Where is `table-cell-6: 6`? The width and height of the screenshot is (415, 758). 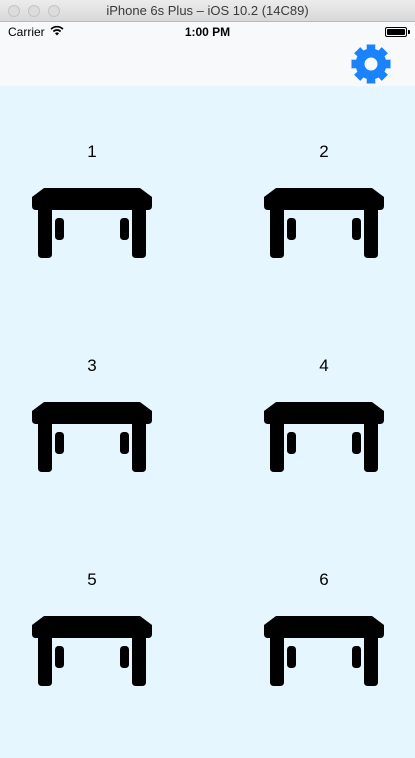
table-cell-6: 6 is located at coordinates (324, 600).